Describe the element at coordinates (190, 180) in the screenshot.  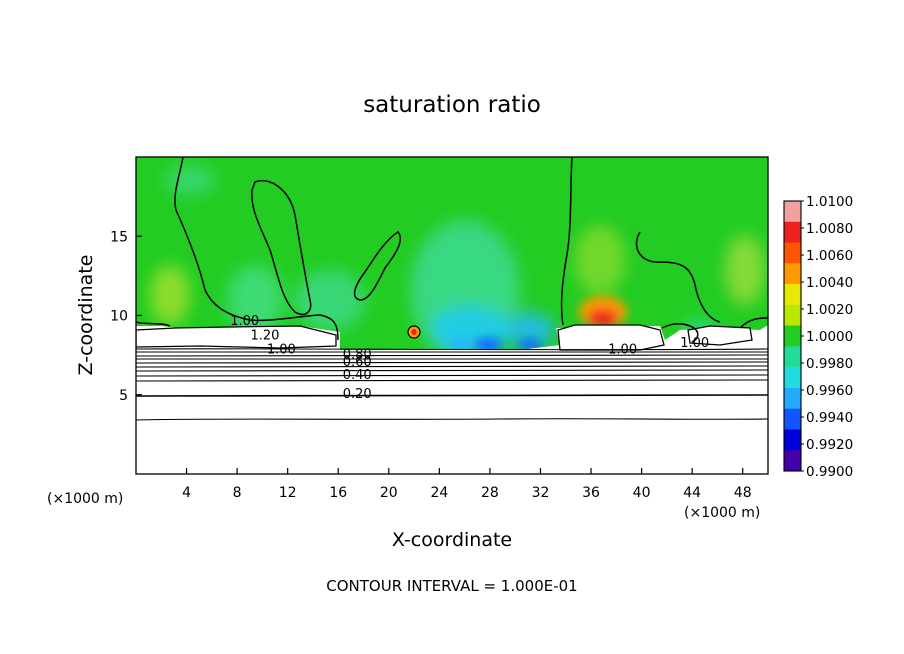
I see `anomaly-cyan-top` at that location.